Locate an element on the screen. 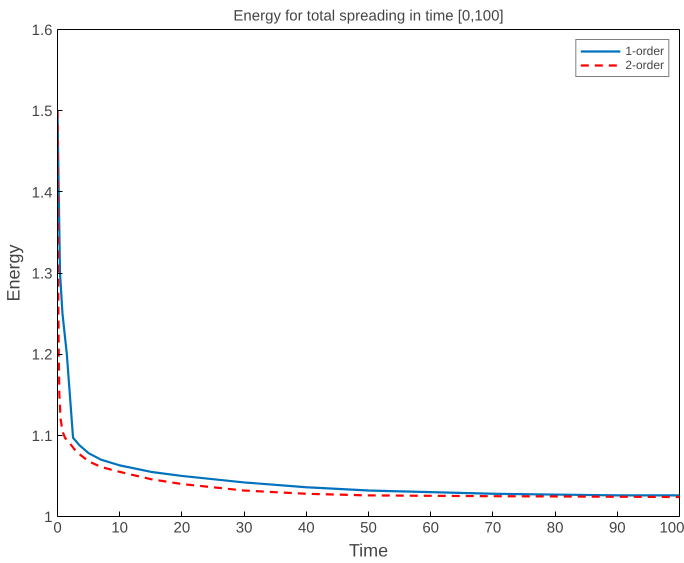  x-tick-label: 40 is located at coordinates (306, 528).